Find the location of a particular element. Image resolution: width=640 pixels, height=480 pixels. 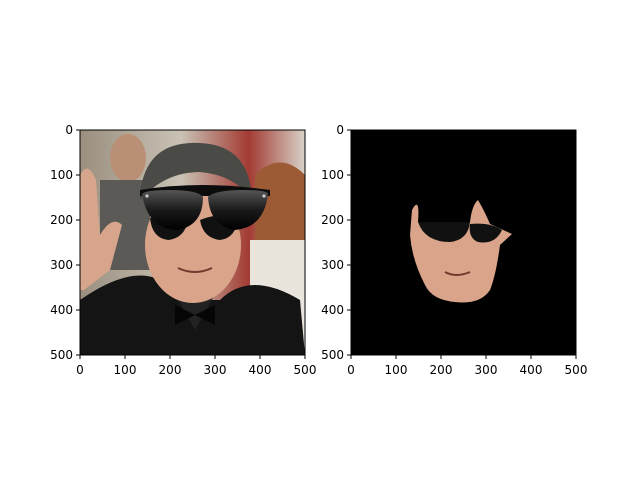

masked-mouth is located at coordinates (457, 273).